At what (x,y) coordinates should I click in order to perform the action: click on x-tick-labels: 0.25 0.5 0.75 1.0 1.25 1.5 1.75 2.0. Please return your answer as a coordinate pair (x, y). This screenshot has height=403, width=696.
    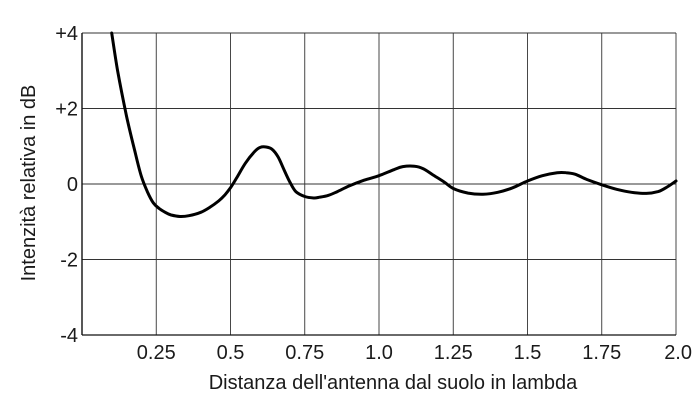
    Looking at the image, I should click on (414, 353).